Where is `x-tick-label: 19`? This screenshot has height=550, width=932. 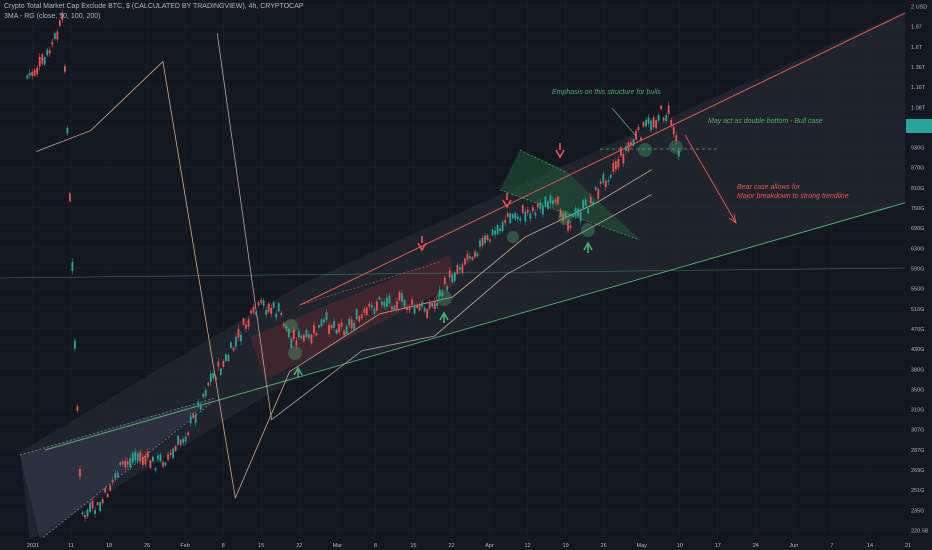 x-tick-label: 19 is located at coordinates (566, 546).